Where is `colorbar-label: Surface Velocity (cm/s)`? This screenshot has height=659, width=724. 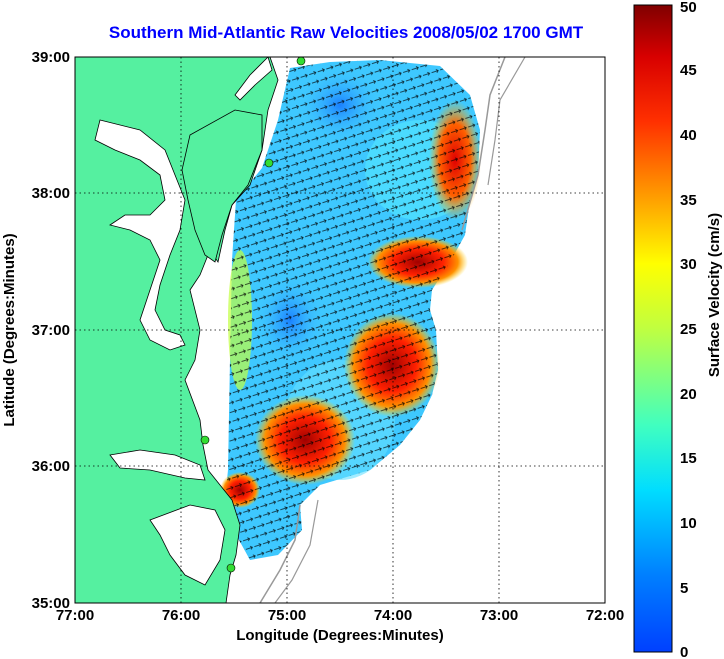
colorbar-label: Surface Velocity (cm/s) is located at coordinates (714, 295).